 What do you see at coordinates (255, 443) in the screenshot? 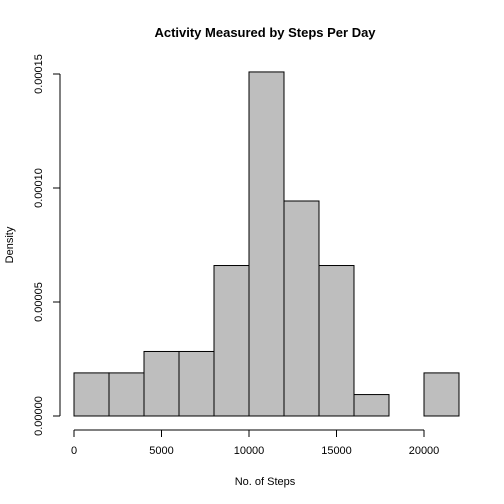
I see `x-axis: 0 5000 10000 15000 20000` at bounding box center [255, 443].